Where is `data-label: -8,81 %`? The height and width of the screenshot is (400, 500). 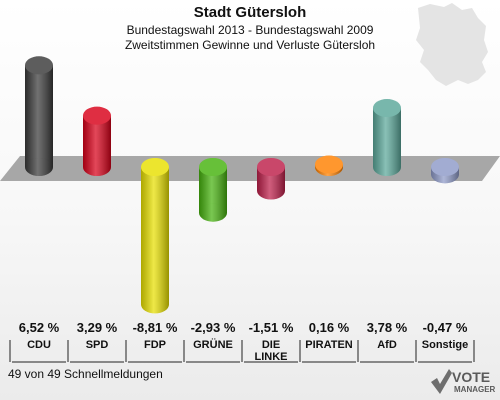 data-label: -8,81 % is located at coordinates (155, 327).